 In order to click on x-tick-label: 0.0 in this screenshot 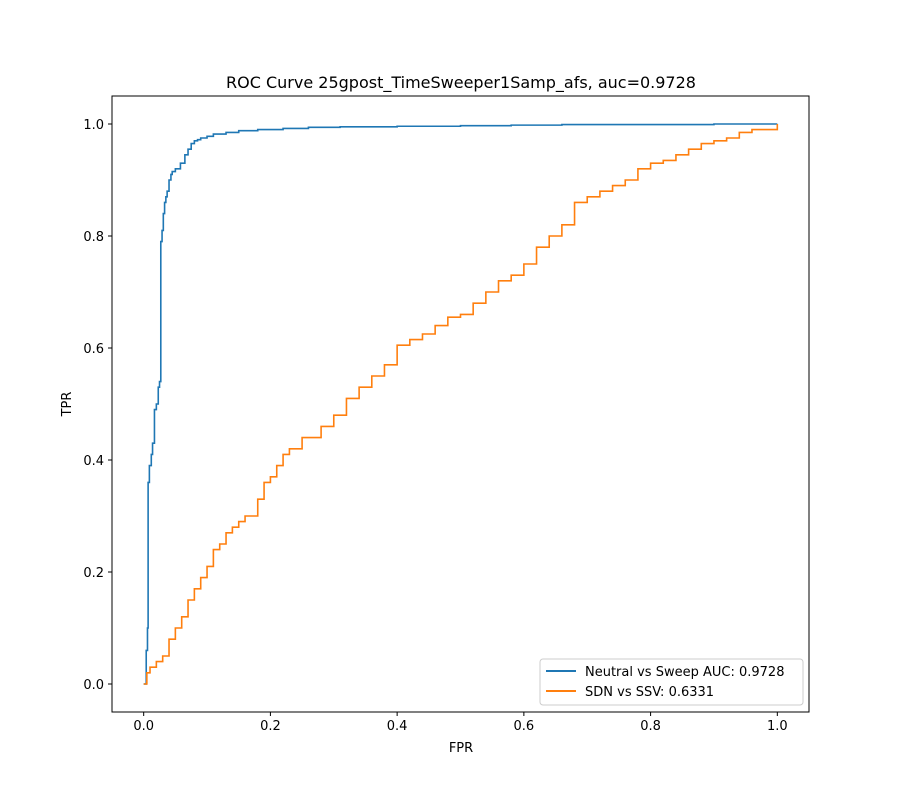, I will do `click(143, 726)`.